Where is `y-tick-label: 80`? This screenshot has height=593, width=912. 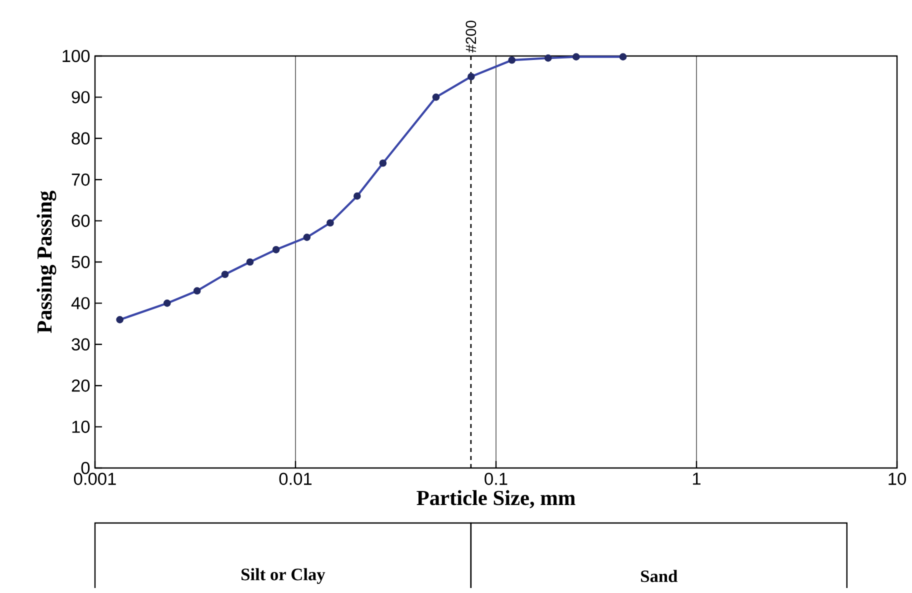 y-tick-label: 80 is located at coordinates (81, 138).